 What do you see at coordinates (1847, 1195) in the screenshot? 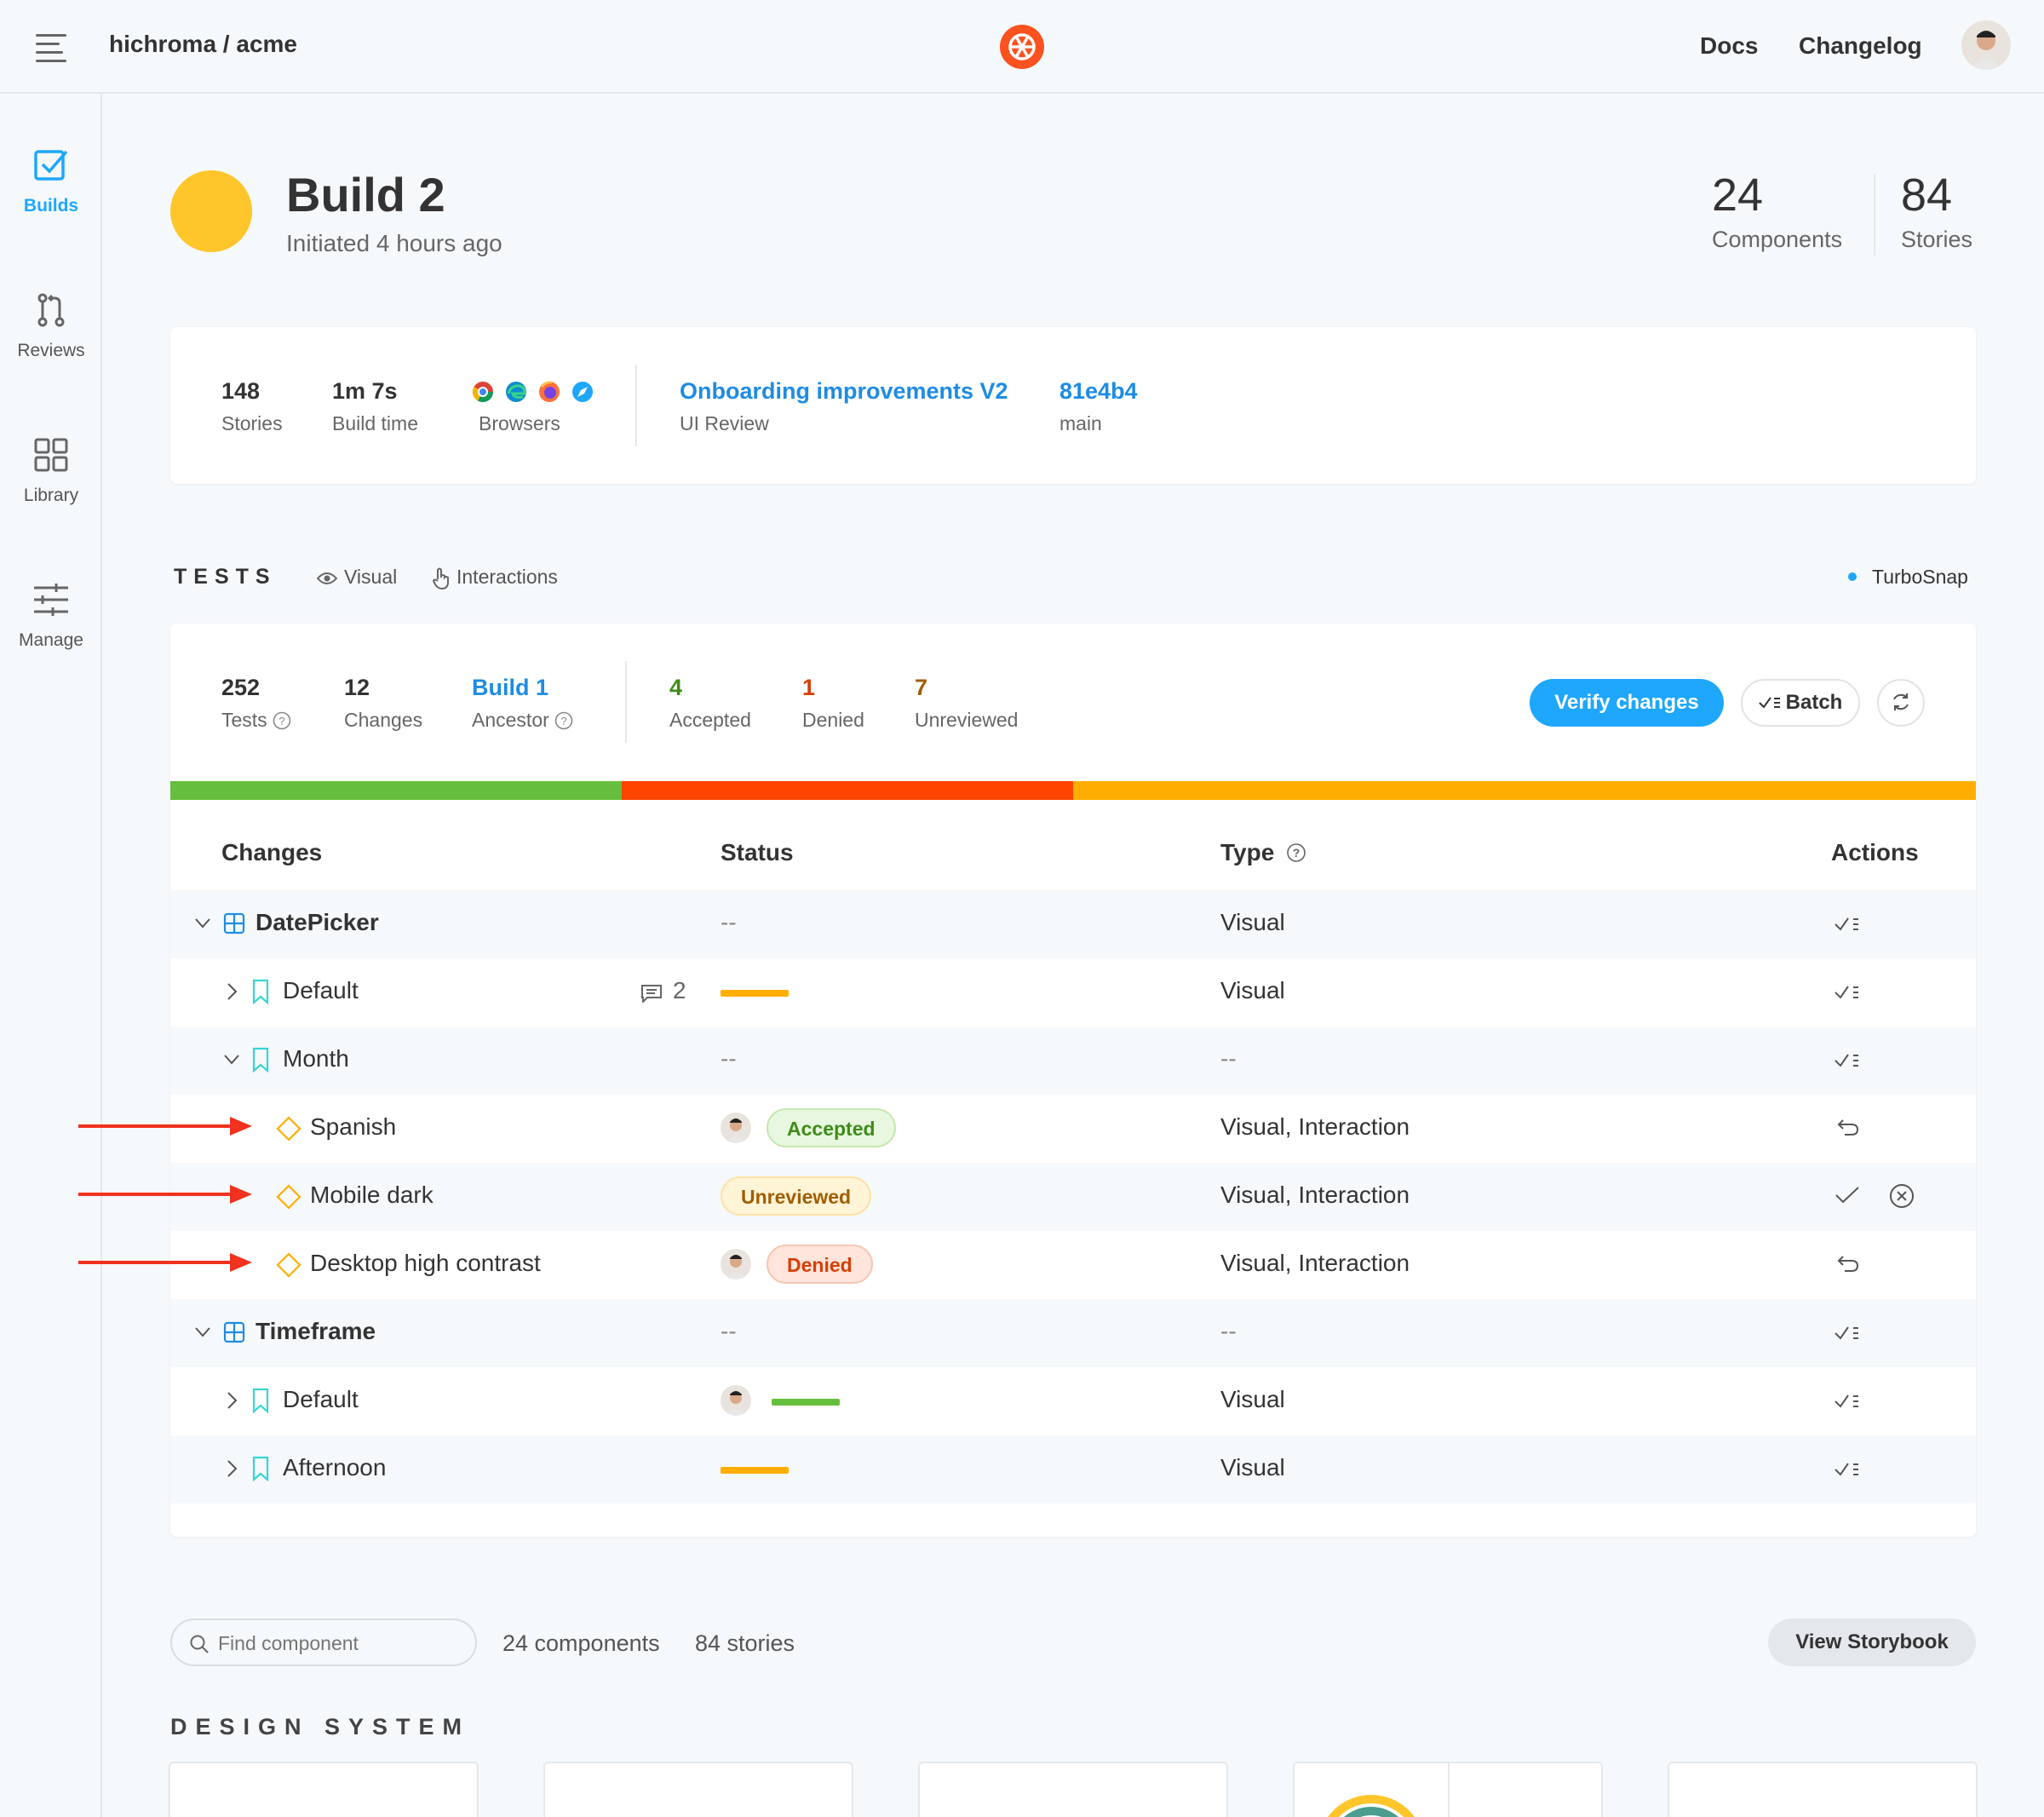
I see `accept-check-icon` at bounding box center [1847, 1195].